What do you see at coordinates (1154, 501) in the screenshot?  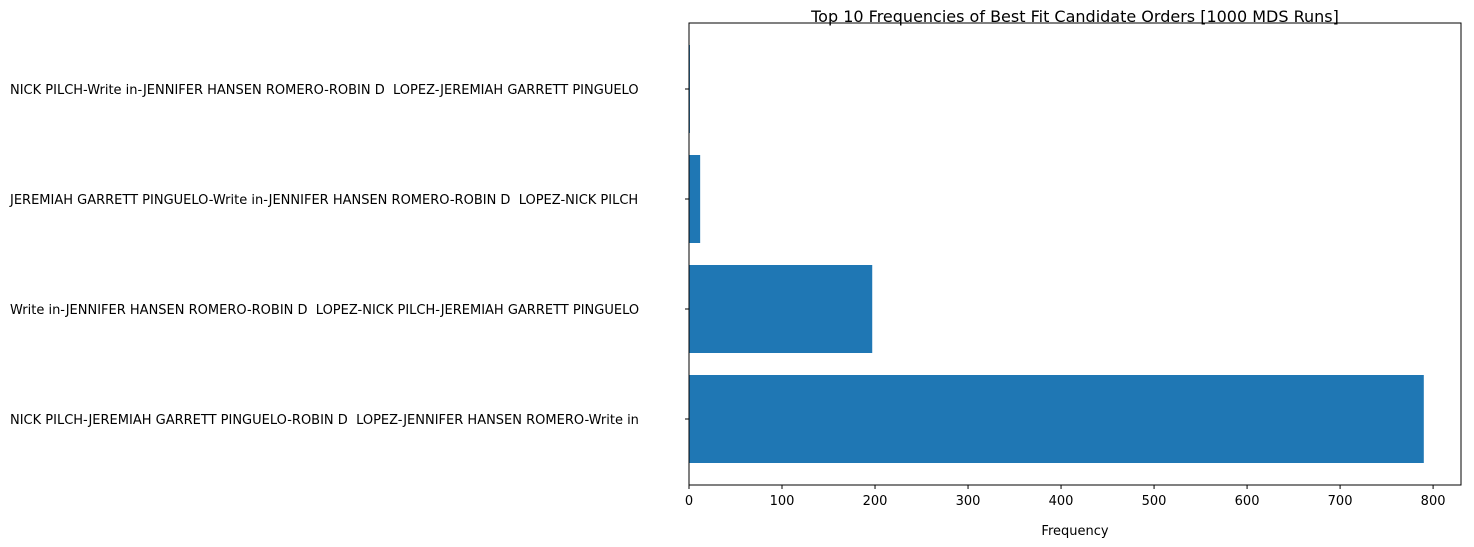 I see `x-tick-label: 500` at bounding box center [1154, 501].